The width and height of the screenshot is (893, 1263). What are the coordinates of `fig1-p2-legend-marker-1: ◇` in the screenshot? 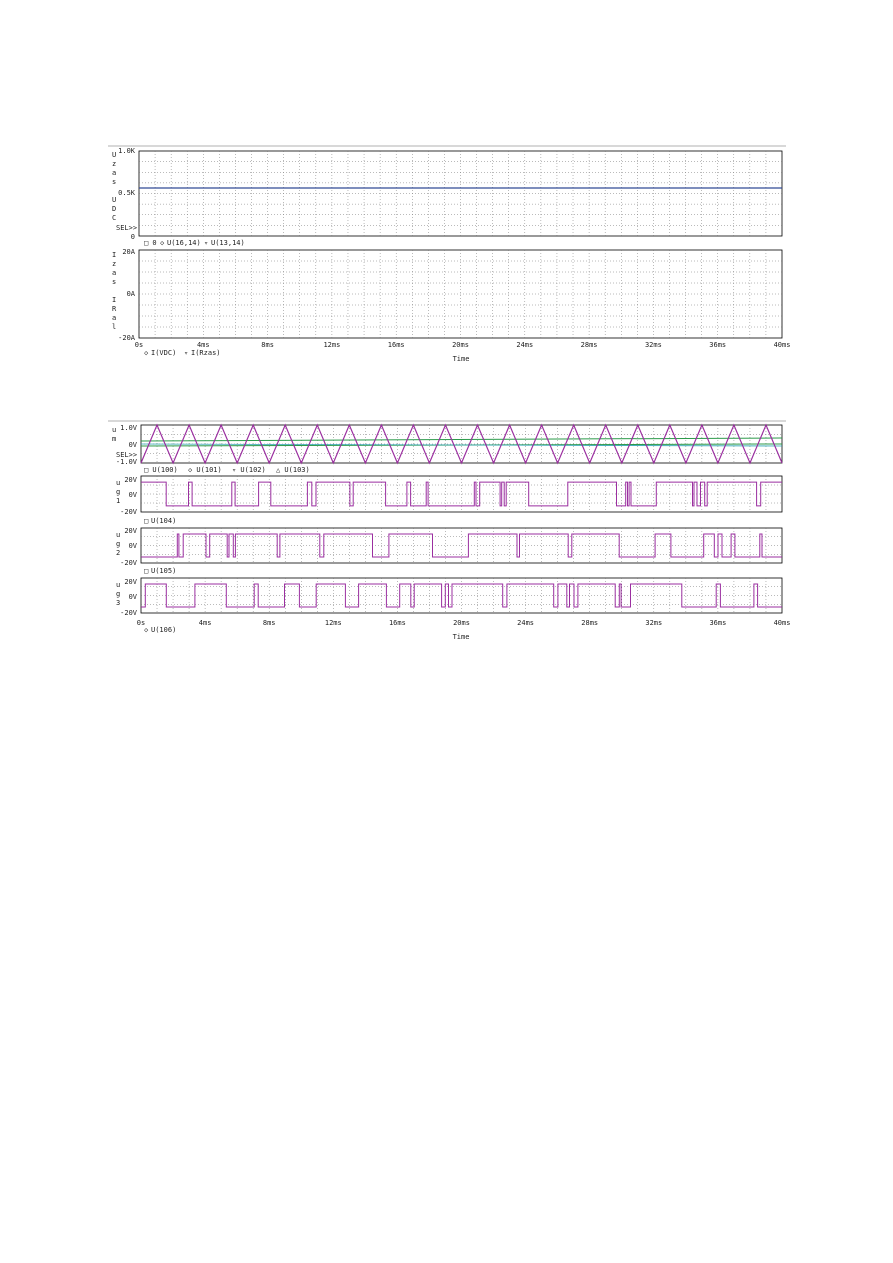 It's located at (146, 353).